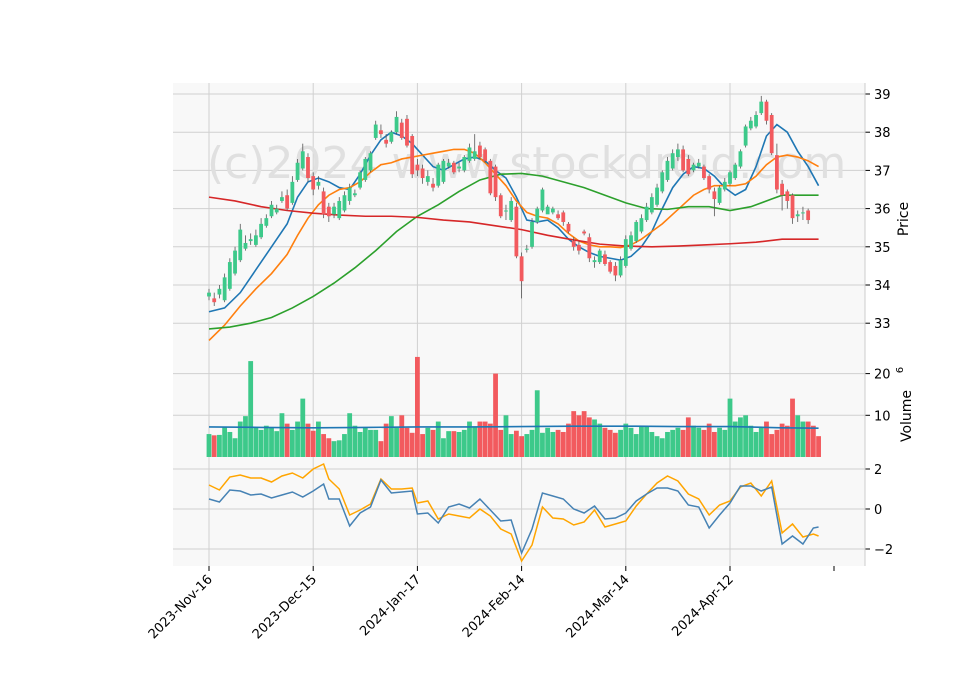 Image resolution: width=960 pixels, height=694 pixels. What do you see at coordinates (494, 606) in the screenshot?
I see `x-tick-label: 2024-Feb-14` at bounding box center [494, 606].